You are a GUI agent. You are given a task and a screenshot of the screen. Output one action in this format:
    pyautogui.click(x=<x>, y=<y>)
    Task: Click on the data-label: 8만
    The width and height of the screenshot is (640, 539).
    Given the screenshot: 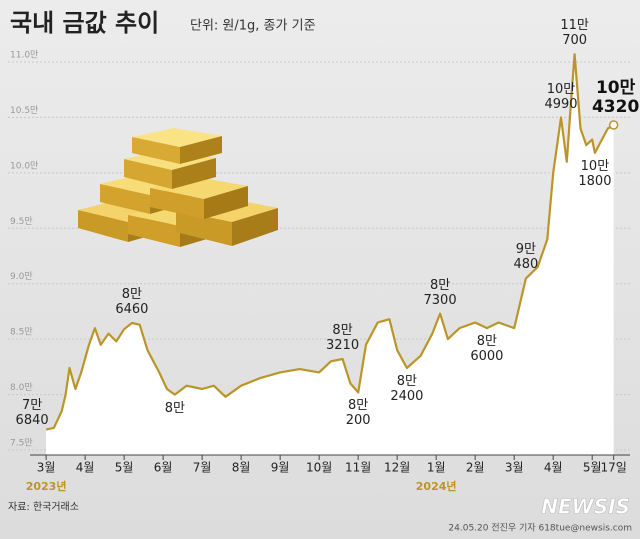 What is the action you would take?
    pyautogui.click(x=174, y=408)
    